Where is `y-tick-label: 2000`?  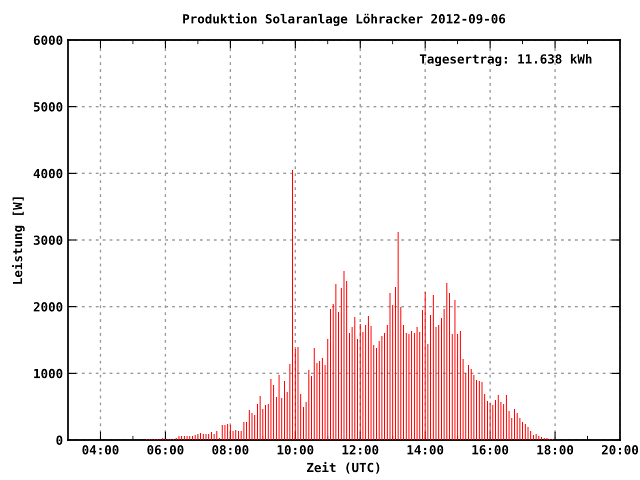
y-tick-label: 2000 is located at coordinates (48, 307).